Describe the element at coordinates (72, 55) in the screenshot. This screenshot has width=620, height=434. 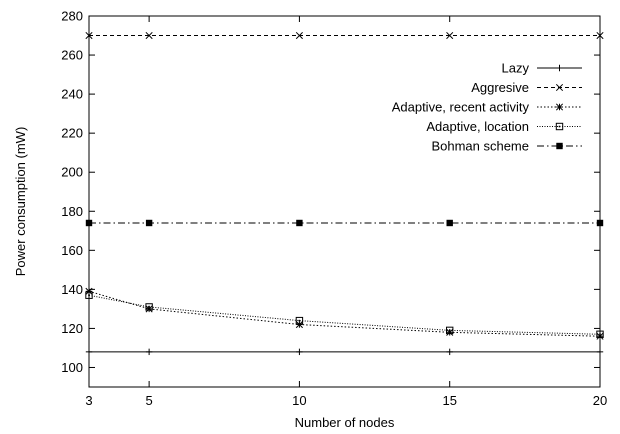
I see `y-tick-label: 260` at that location.